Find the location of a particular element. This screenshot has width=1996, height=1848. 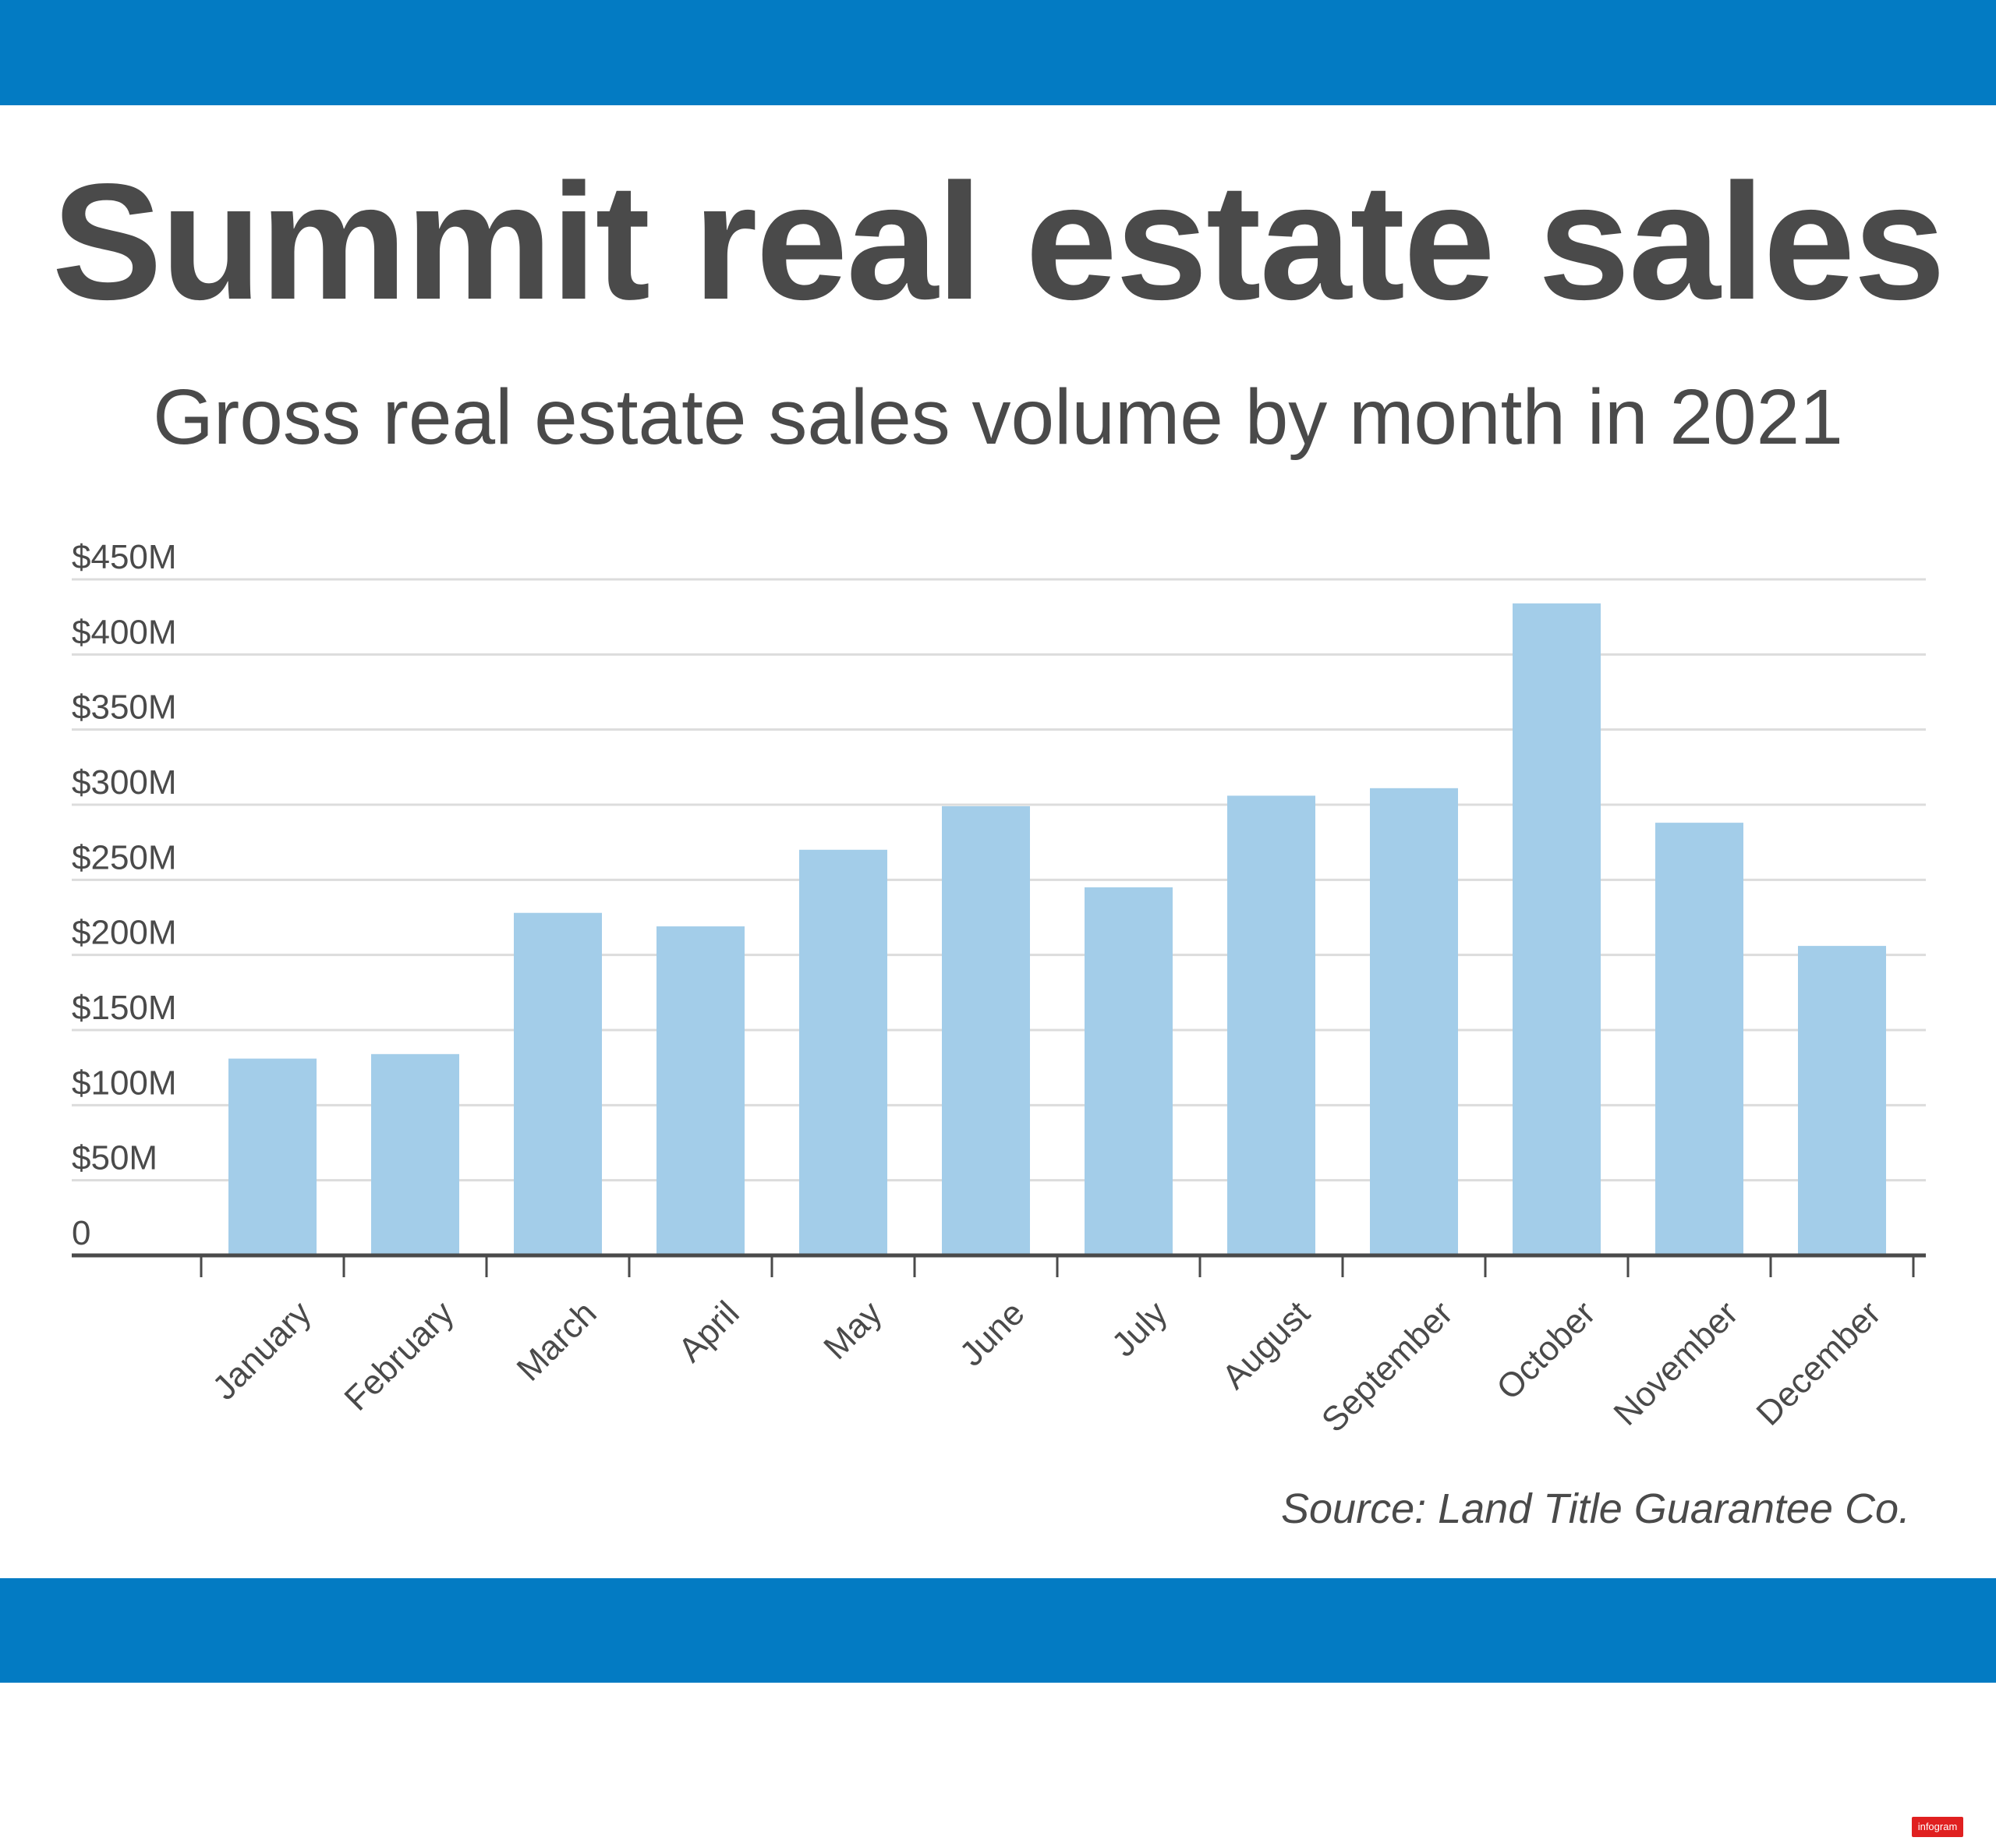

bar-january is located at coordinates (272, 1157).